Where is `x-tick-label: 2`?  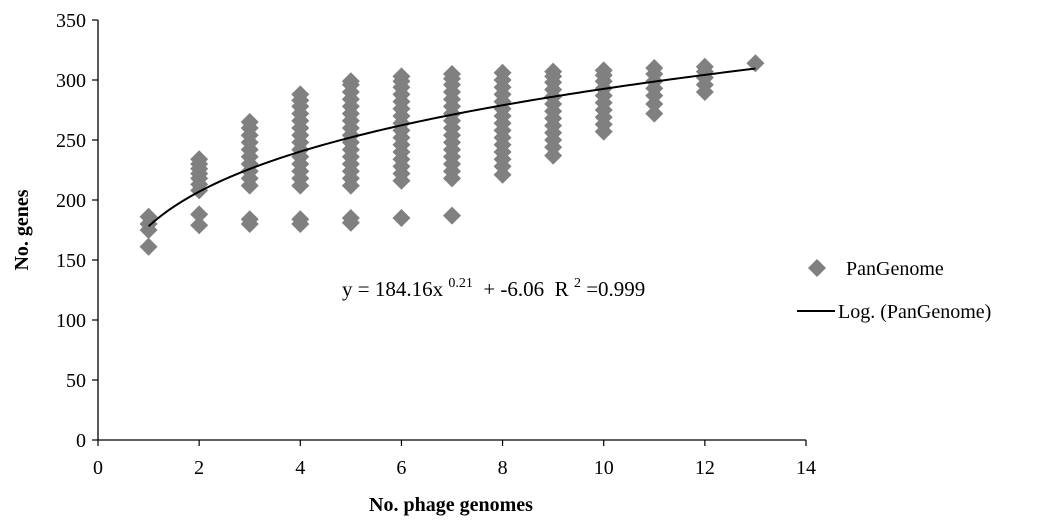
x-tick-label: 2 is located at coordinates (199, 468).